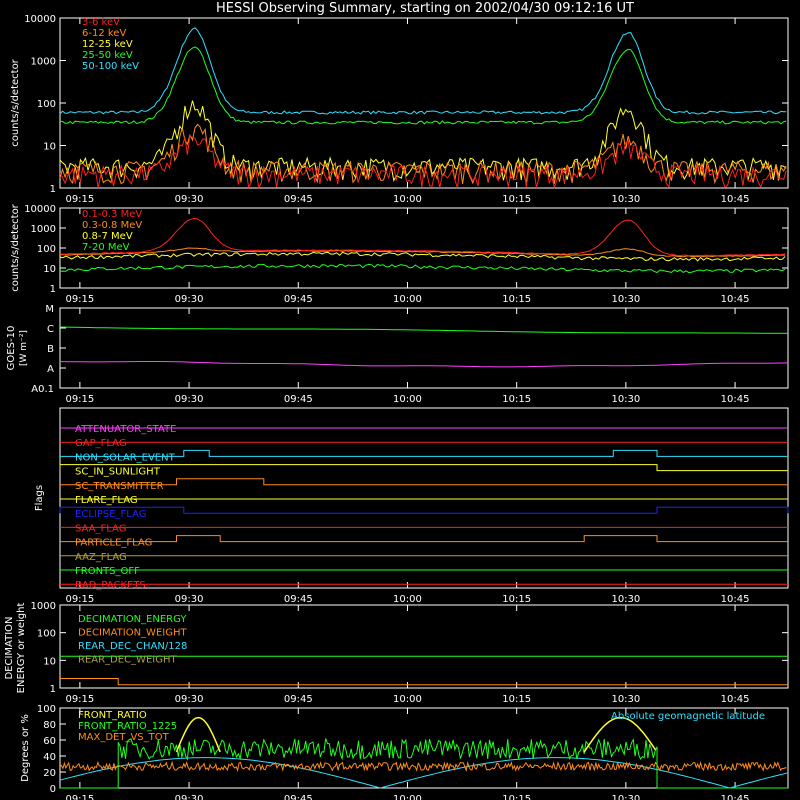 The image size is (800, 800). Describe the element at coordinates (189, 299) in the screenshot. I see `gamma-xtick-label: 09:30` at that location.